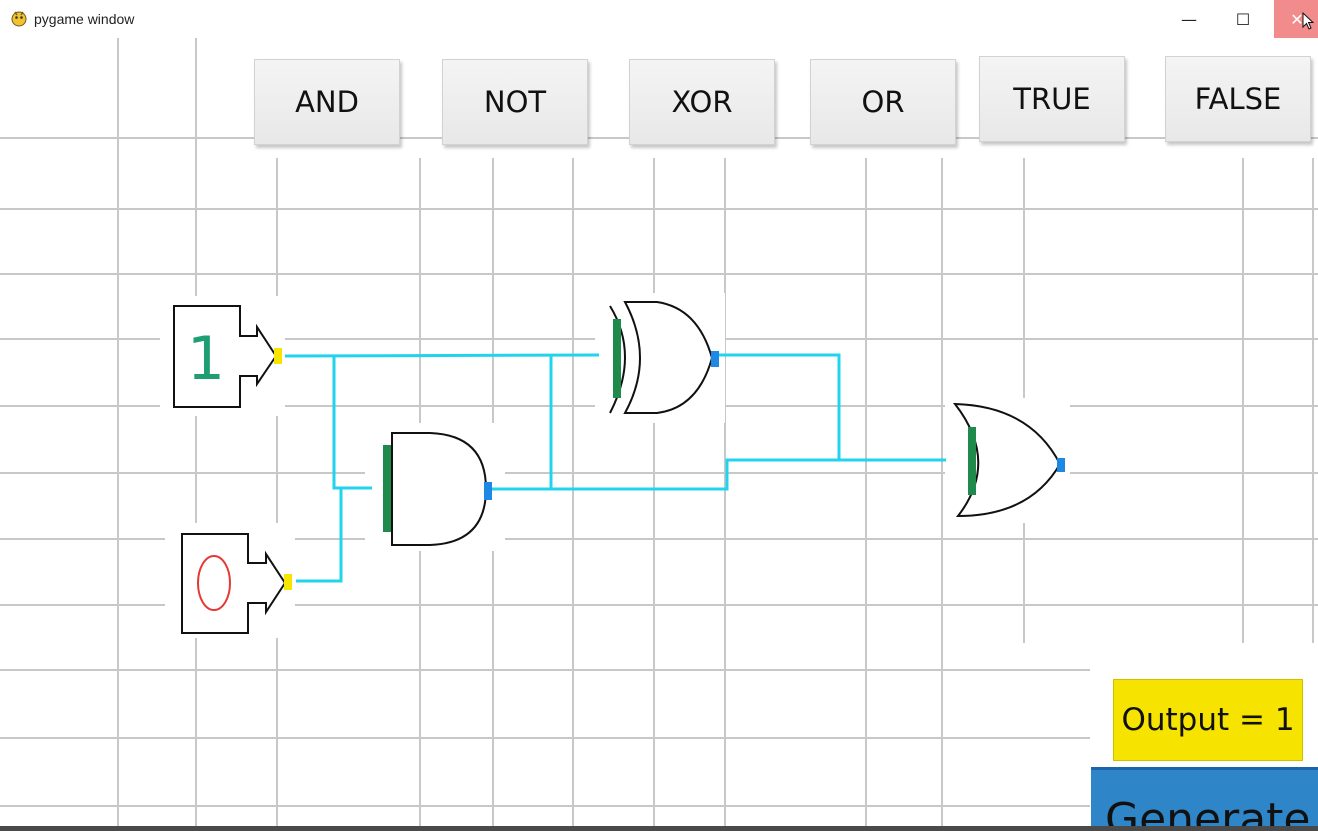 Image resolution: width=1318 pixels, height=831 pixels. I want to click on wires, so click(615, 468).